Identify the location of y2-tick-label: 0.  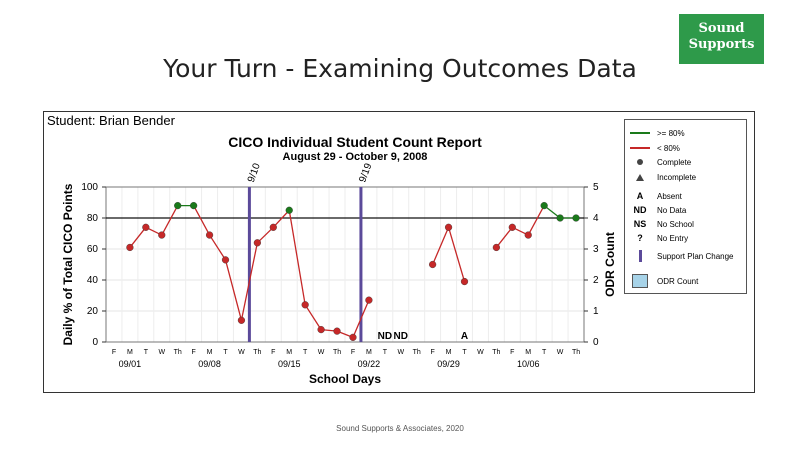
(596, 342).